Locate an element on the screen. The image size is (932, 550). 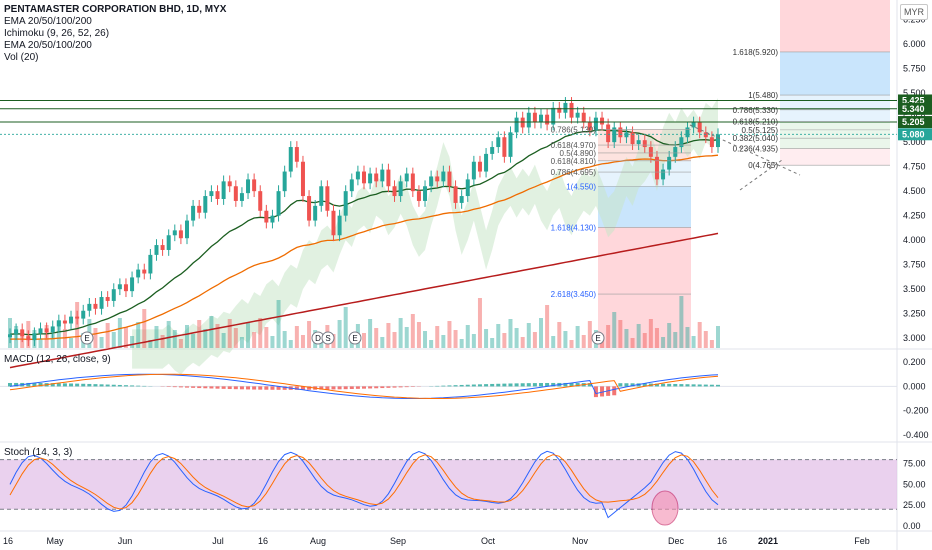
indicator-ema-1: EMA 20/50/100/200 is located at coordinates (48, 21).